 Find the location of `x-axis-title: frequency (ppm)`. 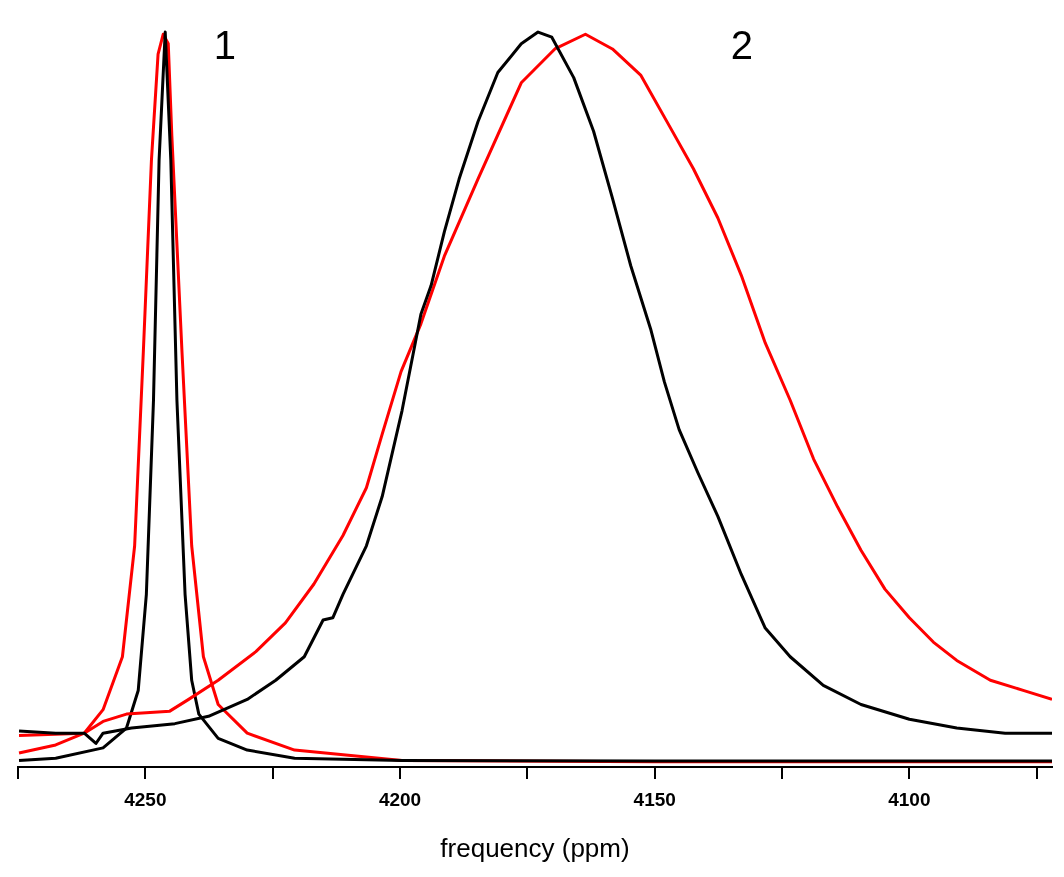

x-axis-title: frequency (ppm) is located at coordinates (535, 847).